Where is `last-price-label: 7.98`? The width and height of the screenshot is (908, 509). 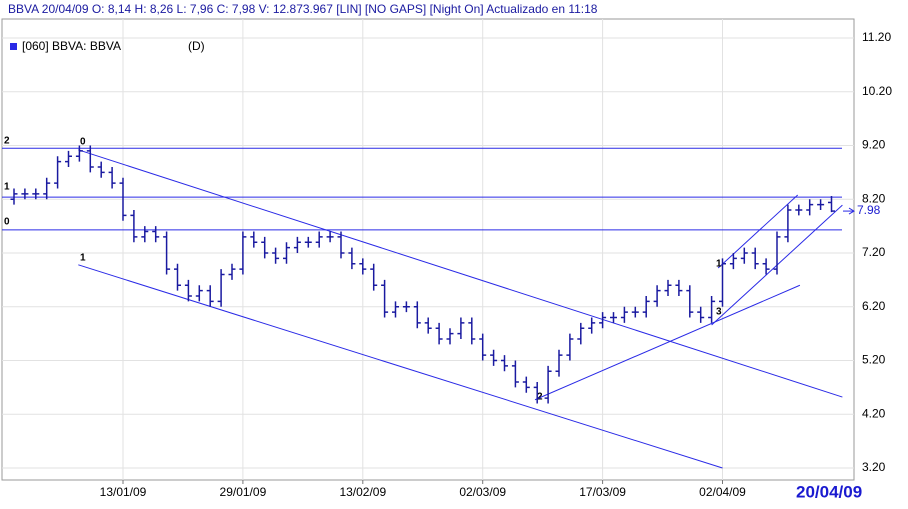 last-price-label: 7.98 is located at coordinates (869, 210).